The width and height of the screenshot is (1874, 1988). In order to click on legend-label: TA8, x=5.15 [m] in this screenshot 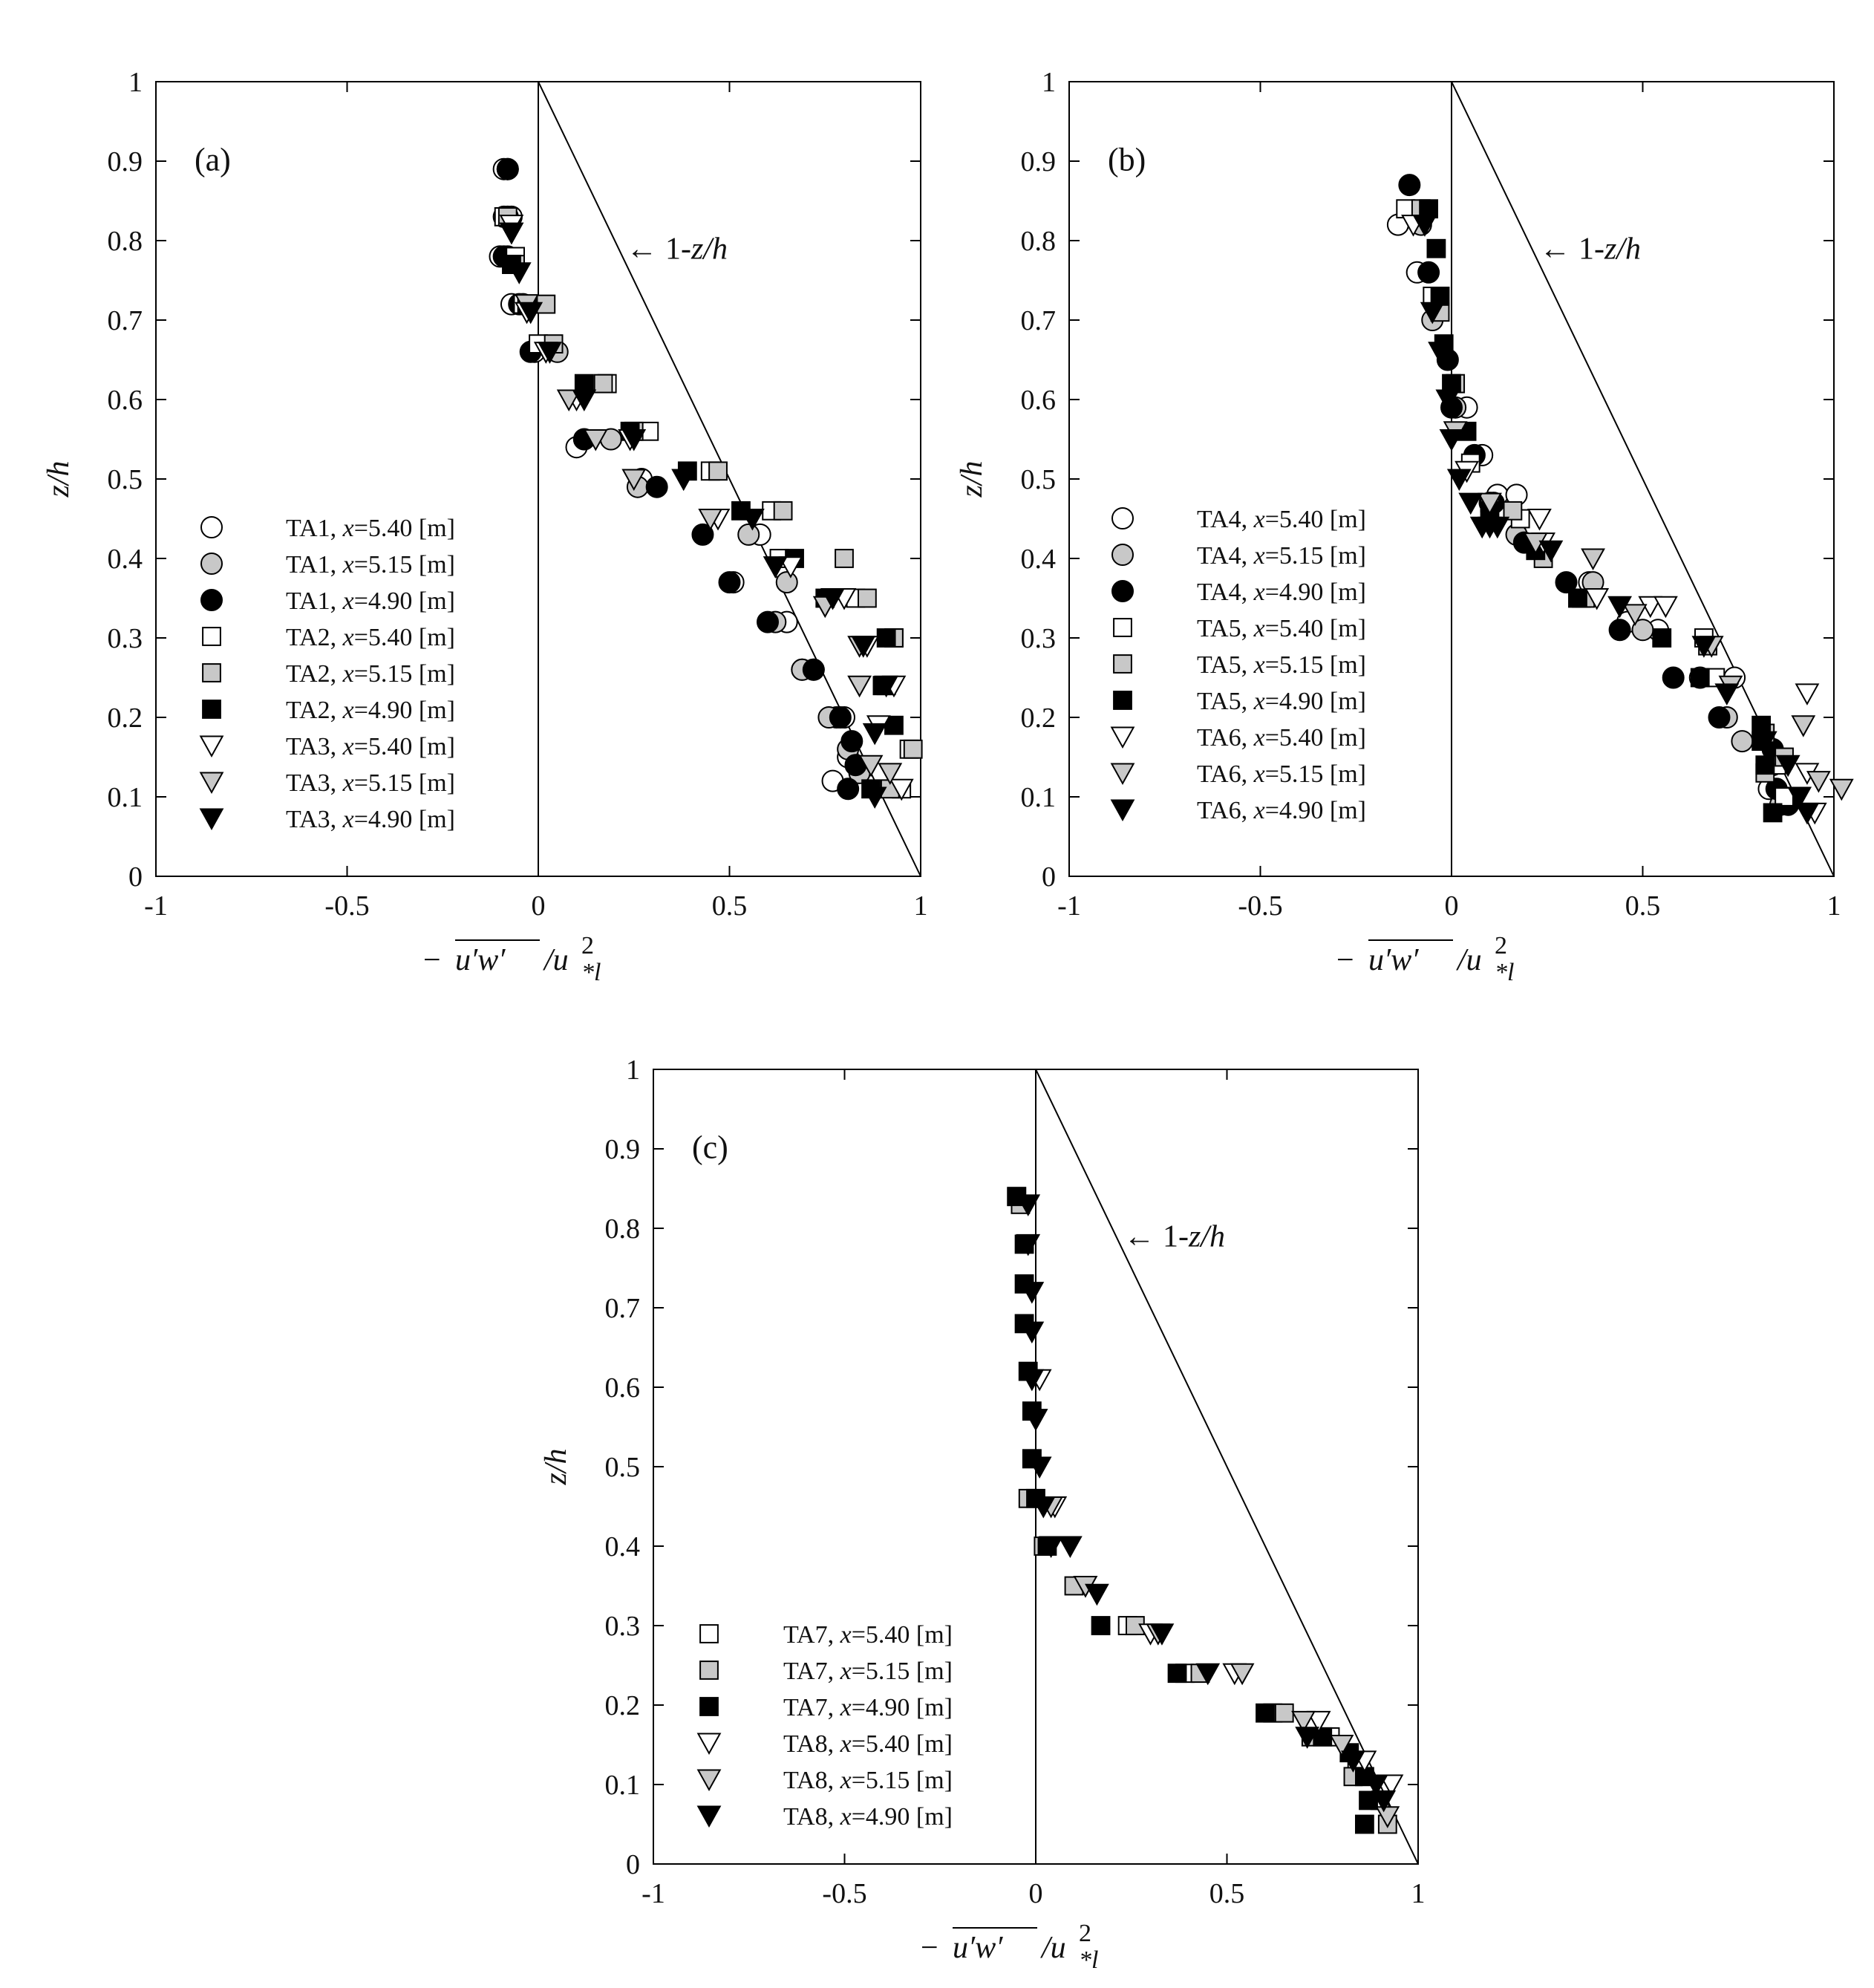, I will do `click(868, 1780)`.